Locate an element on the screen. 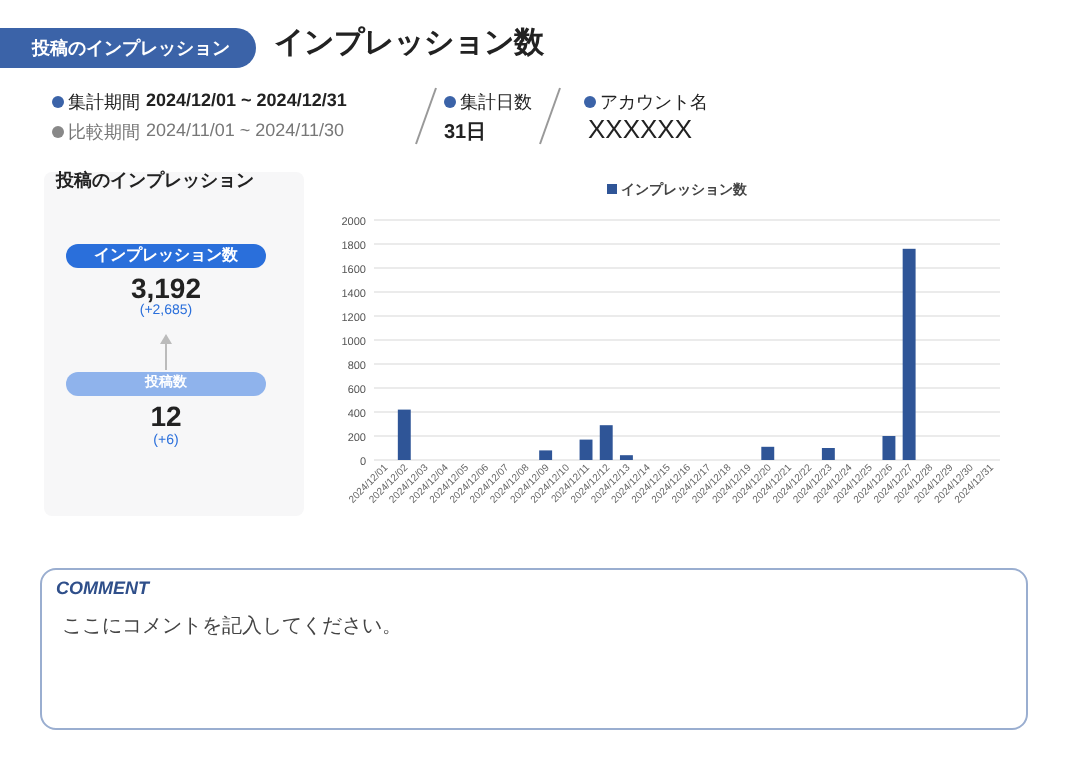  text: 2024/11/01 ~ 2024/11/30 is located at coordinates (245, 130).